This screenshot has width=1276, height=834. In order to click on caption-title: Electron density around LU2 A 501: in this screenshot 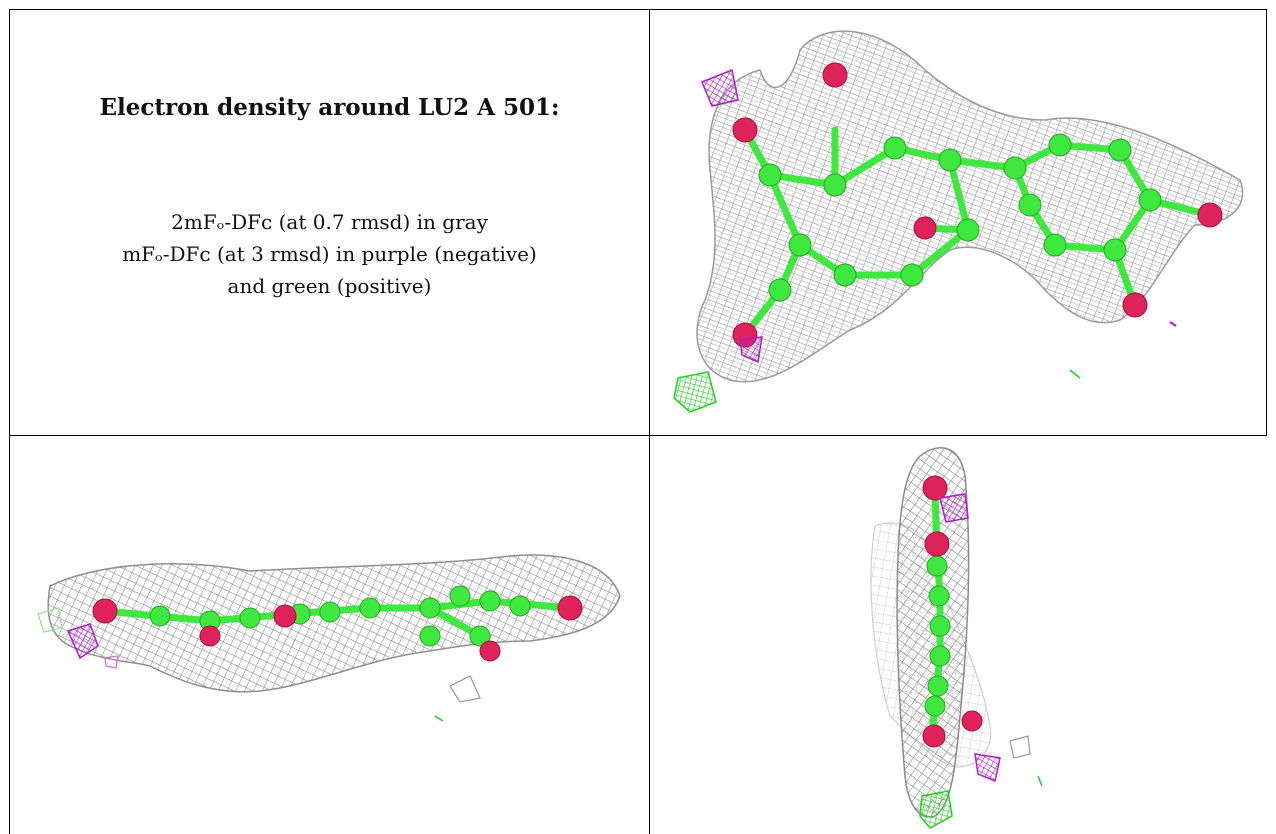, I will do `click(329, 107)`.